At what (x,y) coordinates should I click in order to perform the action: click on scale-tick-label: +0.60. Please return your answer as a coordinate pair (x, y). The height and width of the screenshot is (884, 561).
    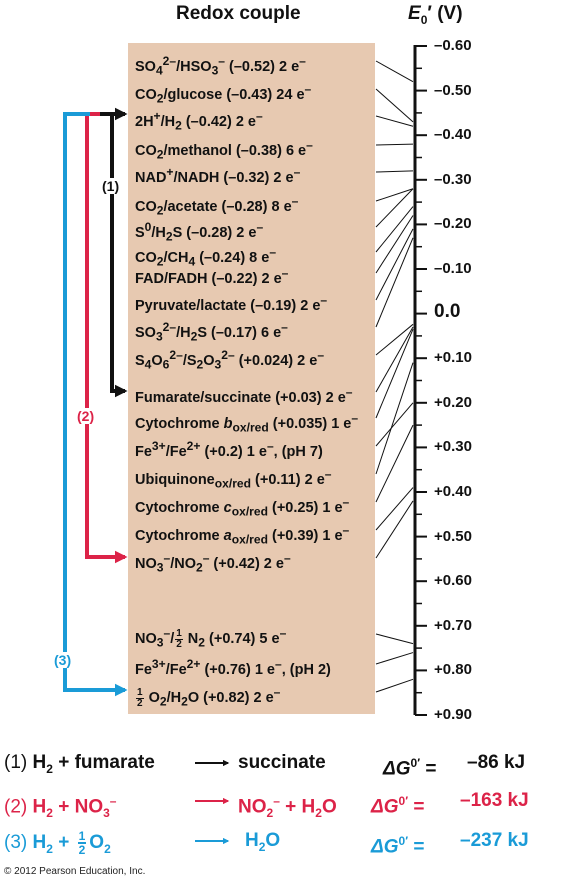
    Looking at the image, I should click on (453, 581).